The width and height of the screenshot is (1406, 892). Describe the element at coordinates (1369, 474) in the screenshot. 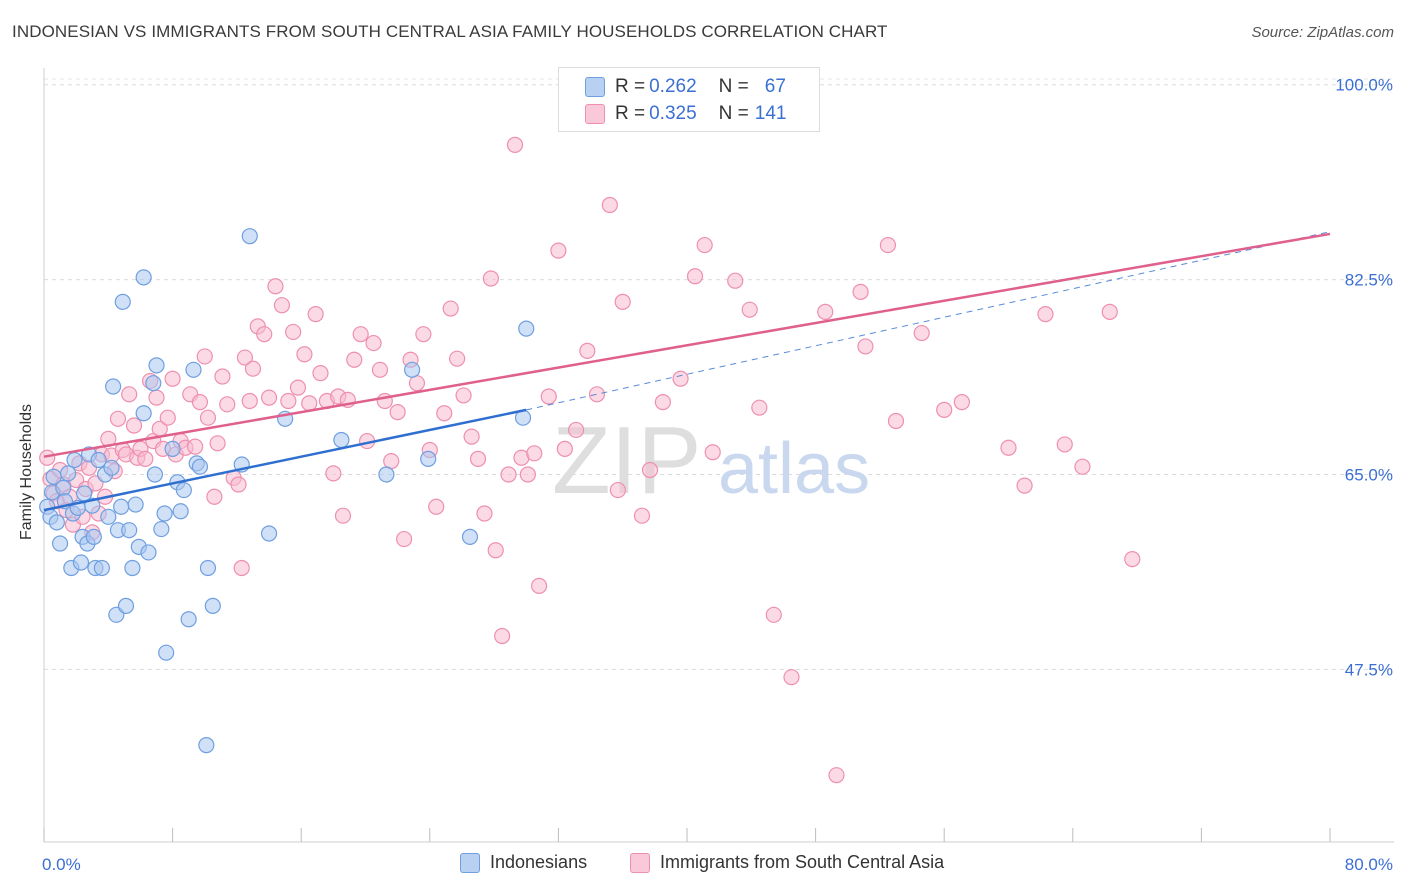

I see `y-tick-label: 65.0%` at that location.